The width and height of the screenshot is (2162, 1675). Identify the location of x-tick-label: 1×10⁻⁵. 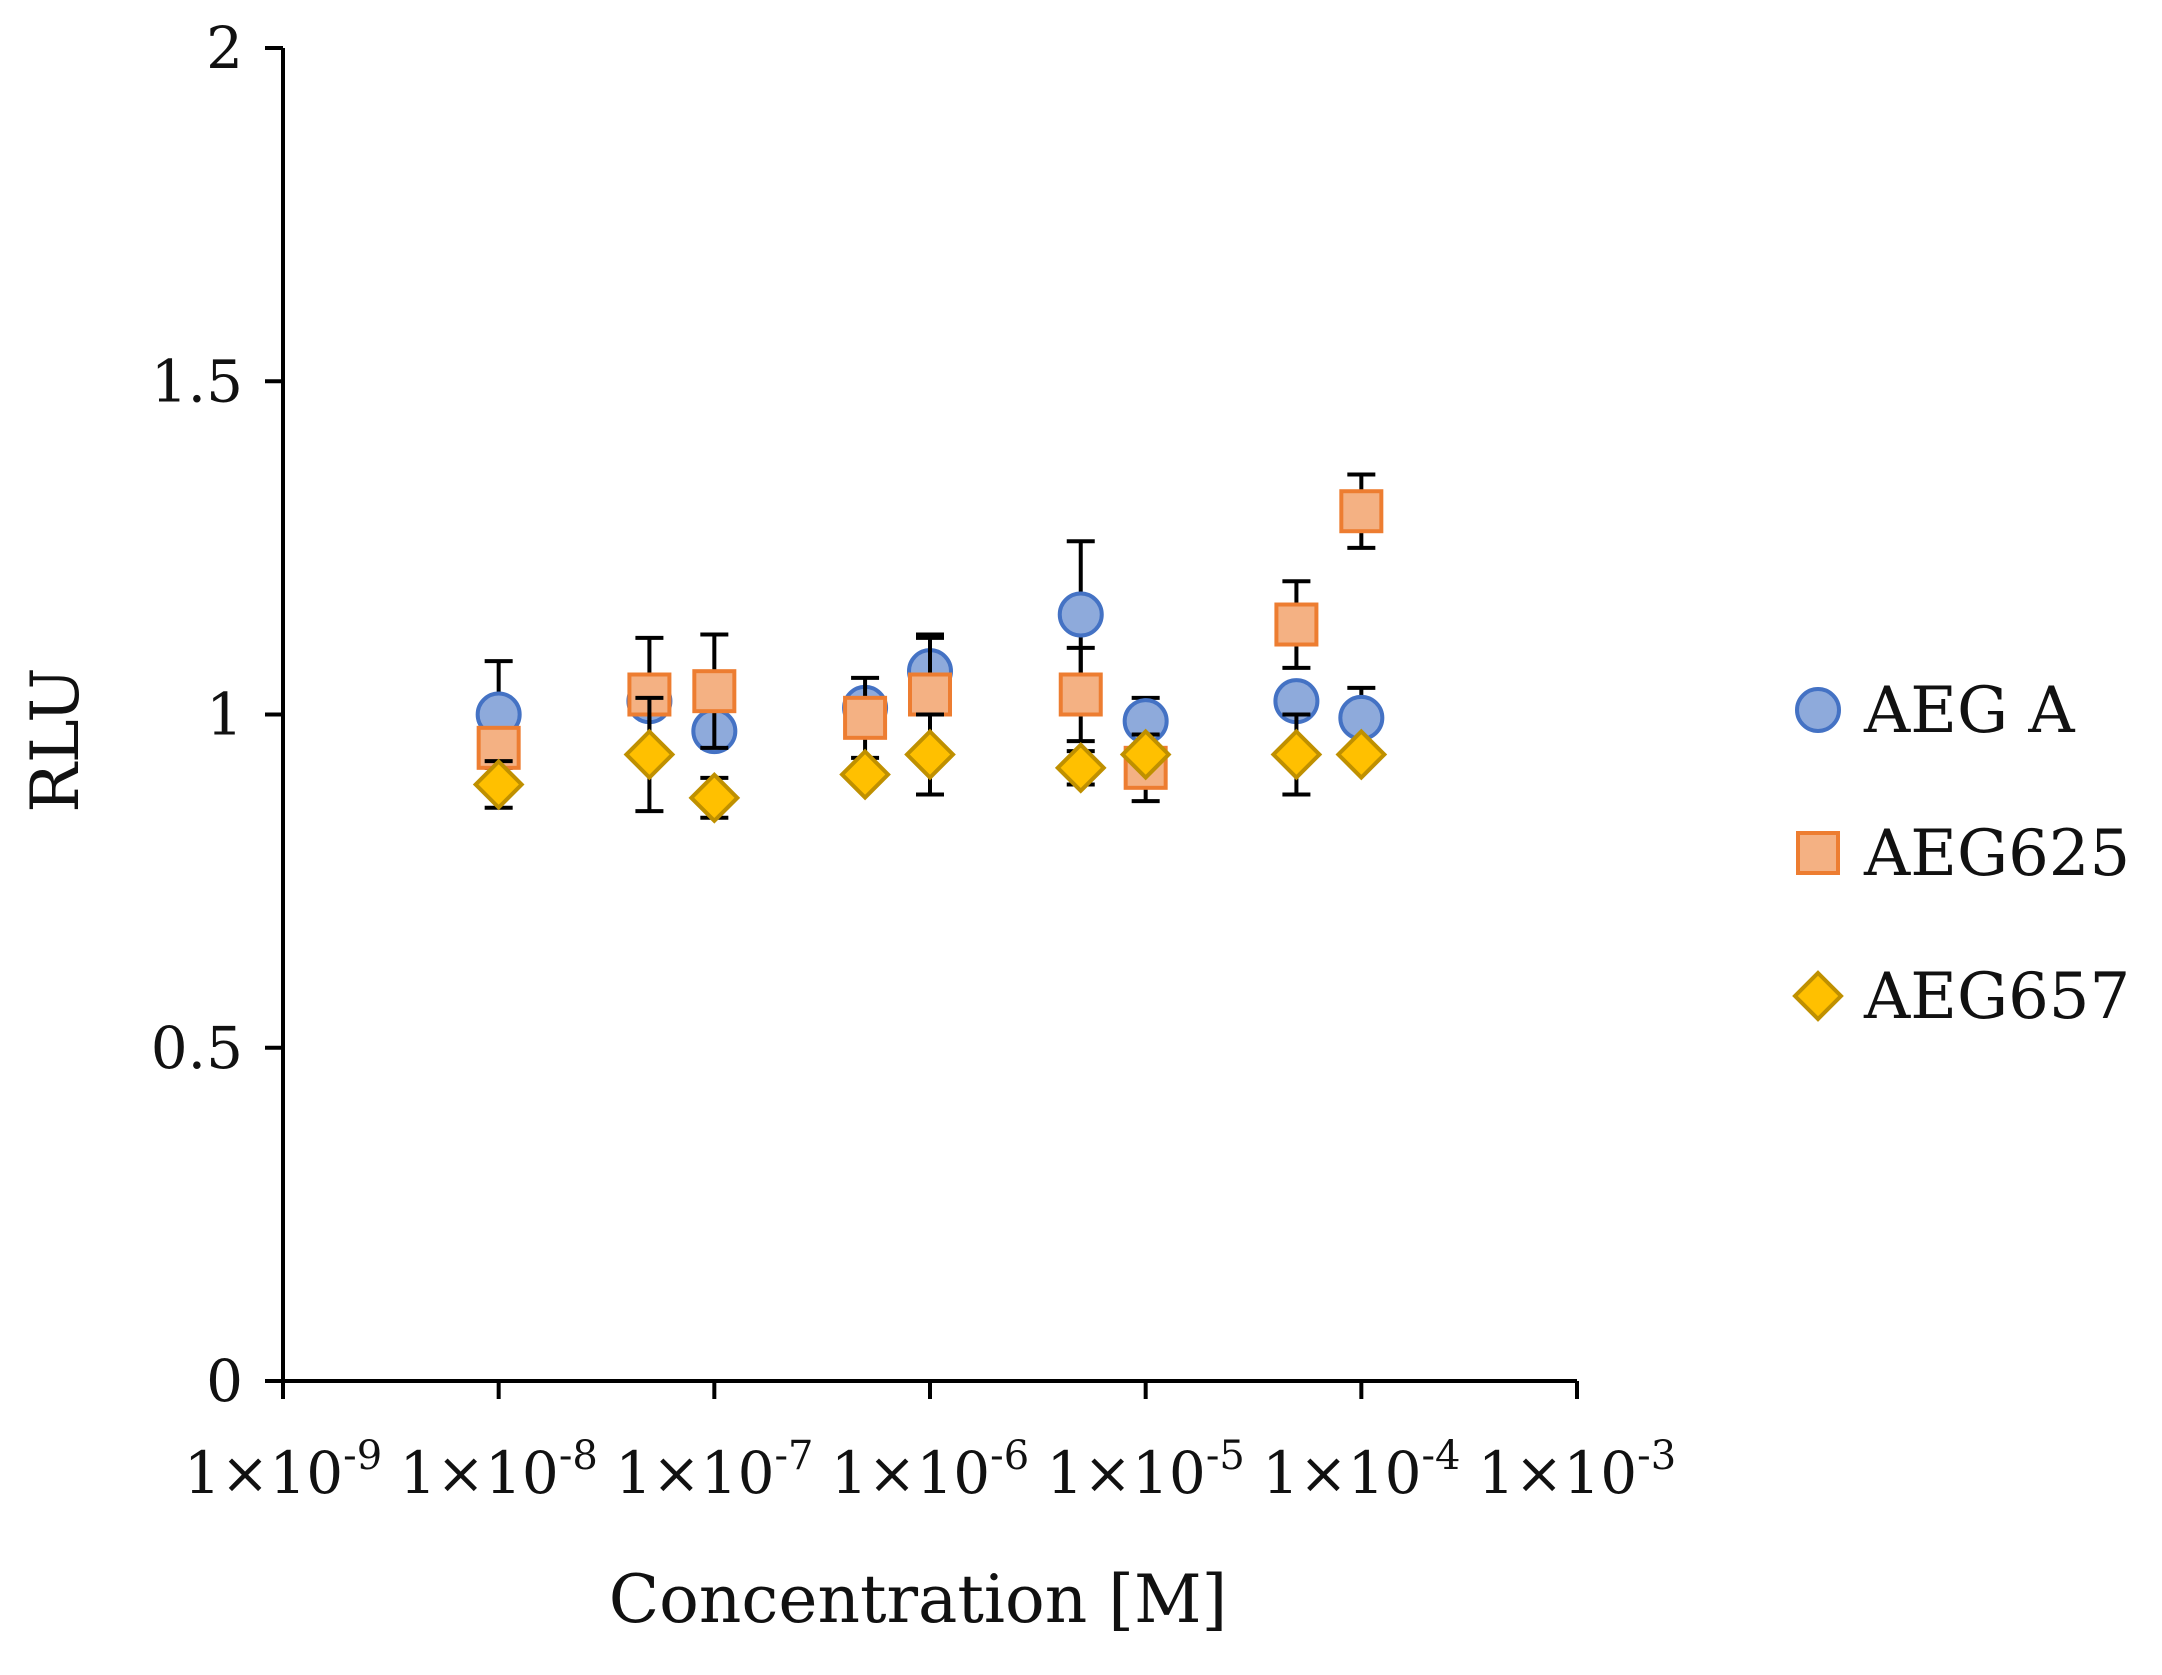
(1146, 1470).